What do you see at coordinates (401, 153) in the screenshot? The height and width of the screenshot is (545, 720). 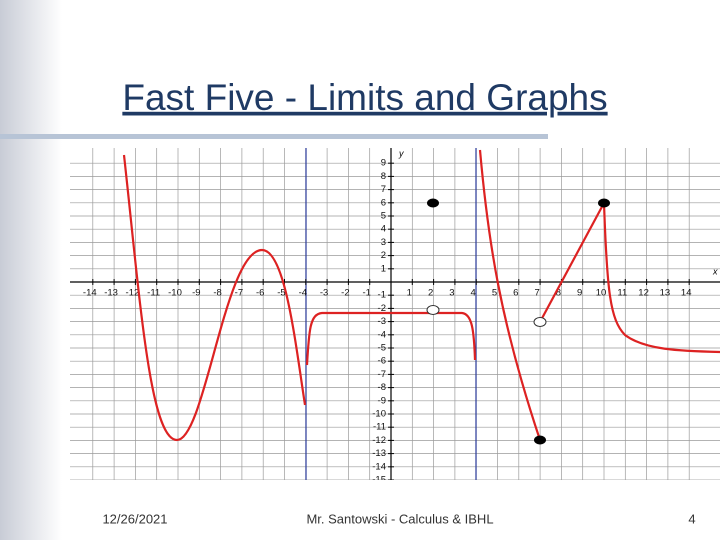 I see `y-axis-label: y` at bounding box center [401, 153].